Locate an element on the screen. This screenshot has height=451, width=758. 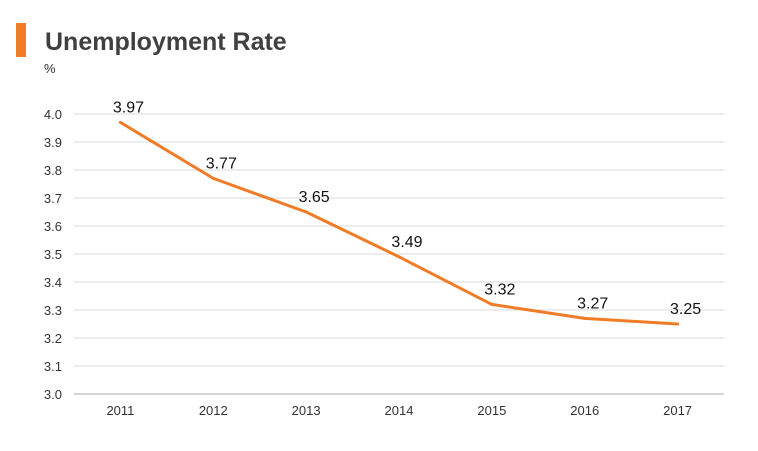
x-tick-label: 2013 is located at coordinates (306, 410).